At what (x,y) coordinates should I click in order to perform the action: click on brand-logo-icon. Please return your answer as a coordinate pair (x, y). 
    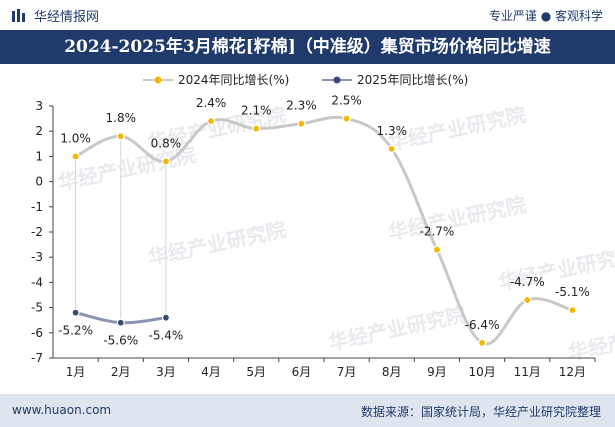
    Looking at the image, I should click on (18, 15).